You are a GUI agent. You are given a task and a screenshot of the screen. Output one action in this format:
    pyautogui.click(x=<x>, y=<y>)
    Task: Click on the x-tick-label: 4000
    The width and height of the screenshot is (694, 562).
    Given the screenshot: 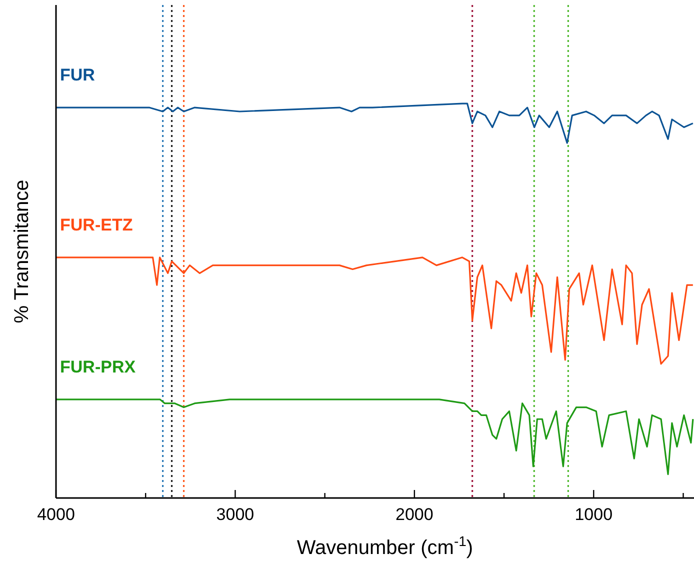 What is the action you would take?
    pyautogui.click(x=56, y=514)
    